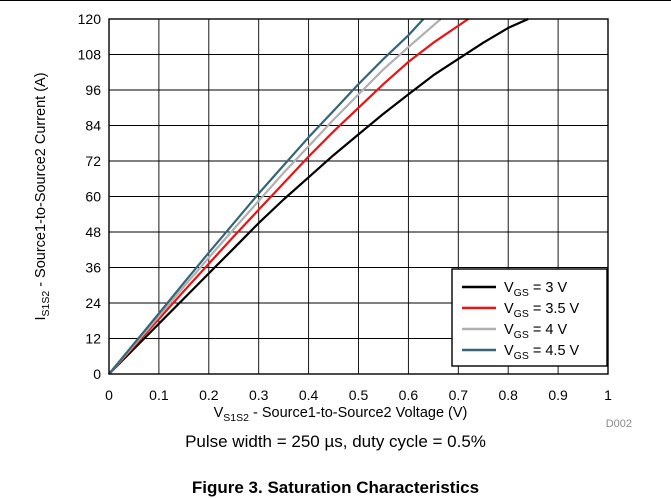 Image resolution: width=671 pixels, height=498 pixels. Describe the element at coordinates (109, 395) in the screenshot. I see `x-tick-label-0: 0` at that location.